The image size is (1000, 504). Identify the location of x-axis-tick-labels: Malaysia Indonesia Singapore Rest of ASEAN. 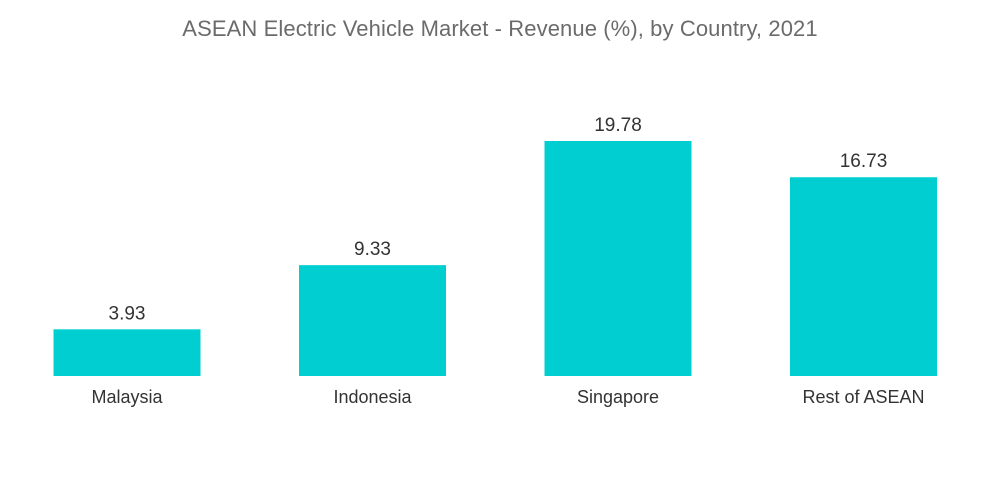
(507, 397).